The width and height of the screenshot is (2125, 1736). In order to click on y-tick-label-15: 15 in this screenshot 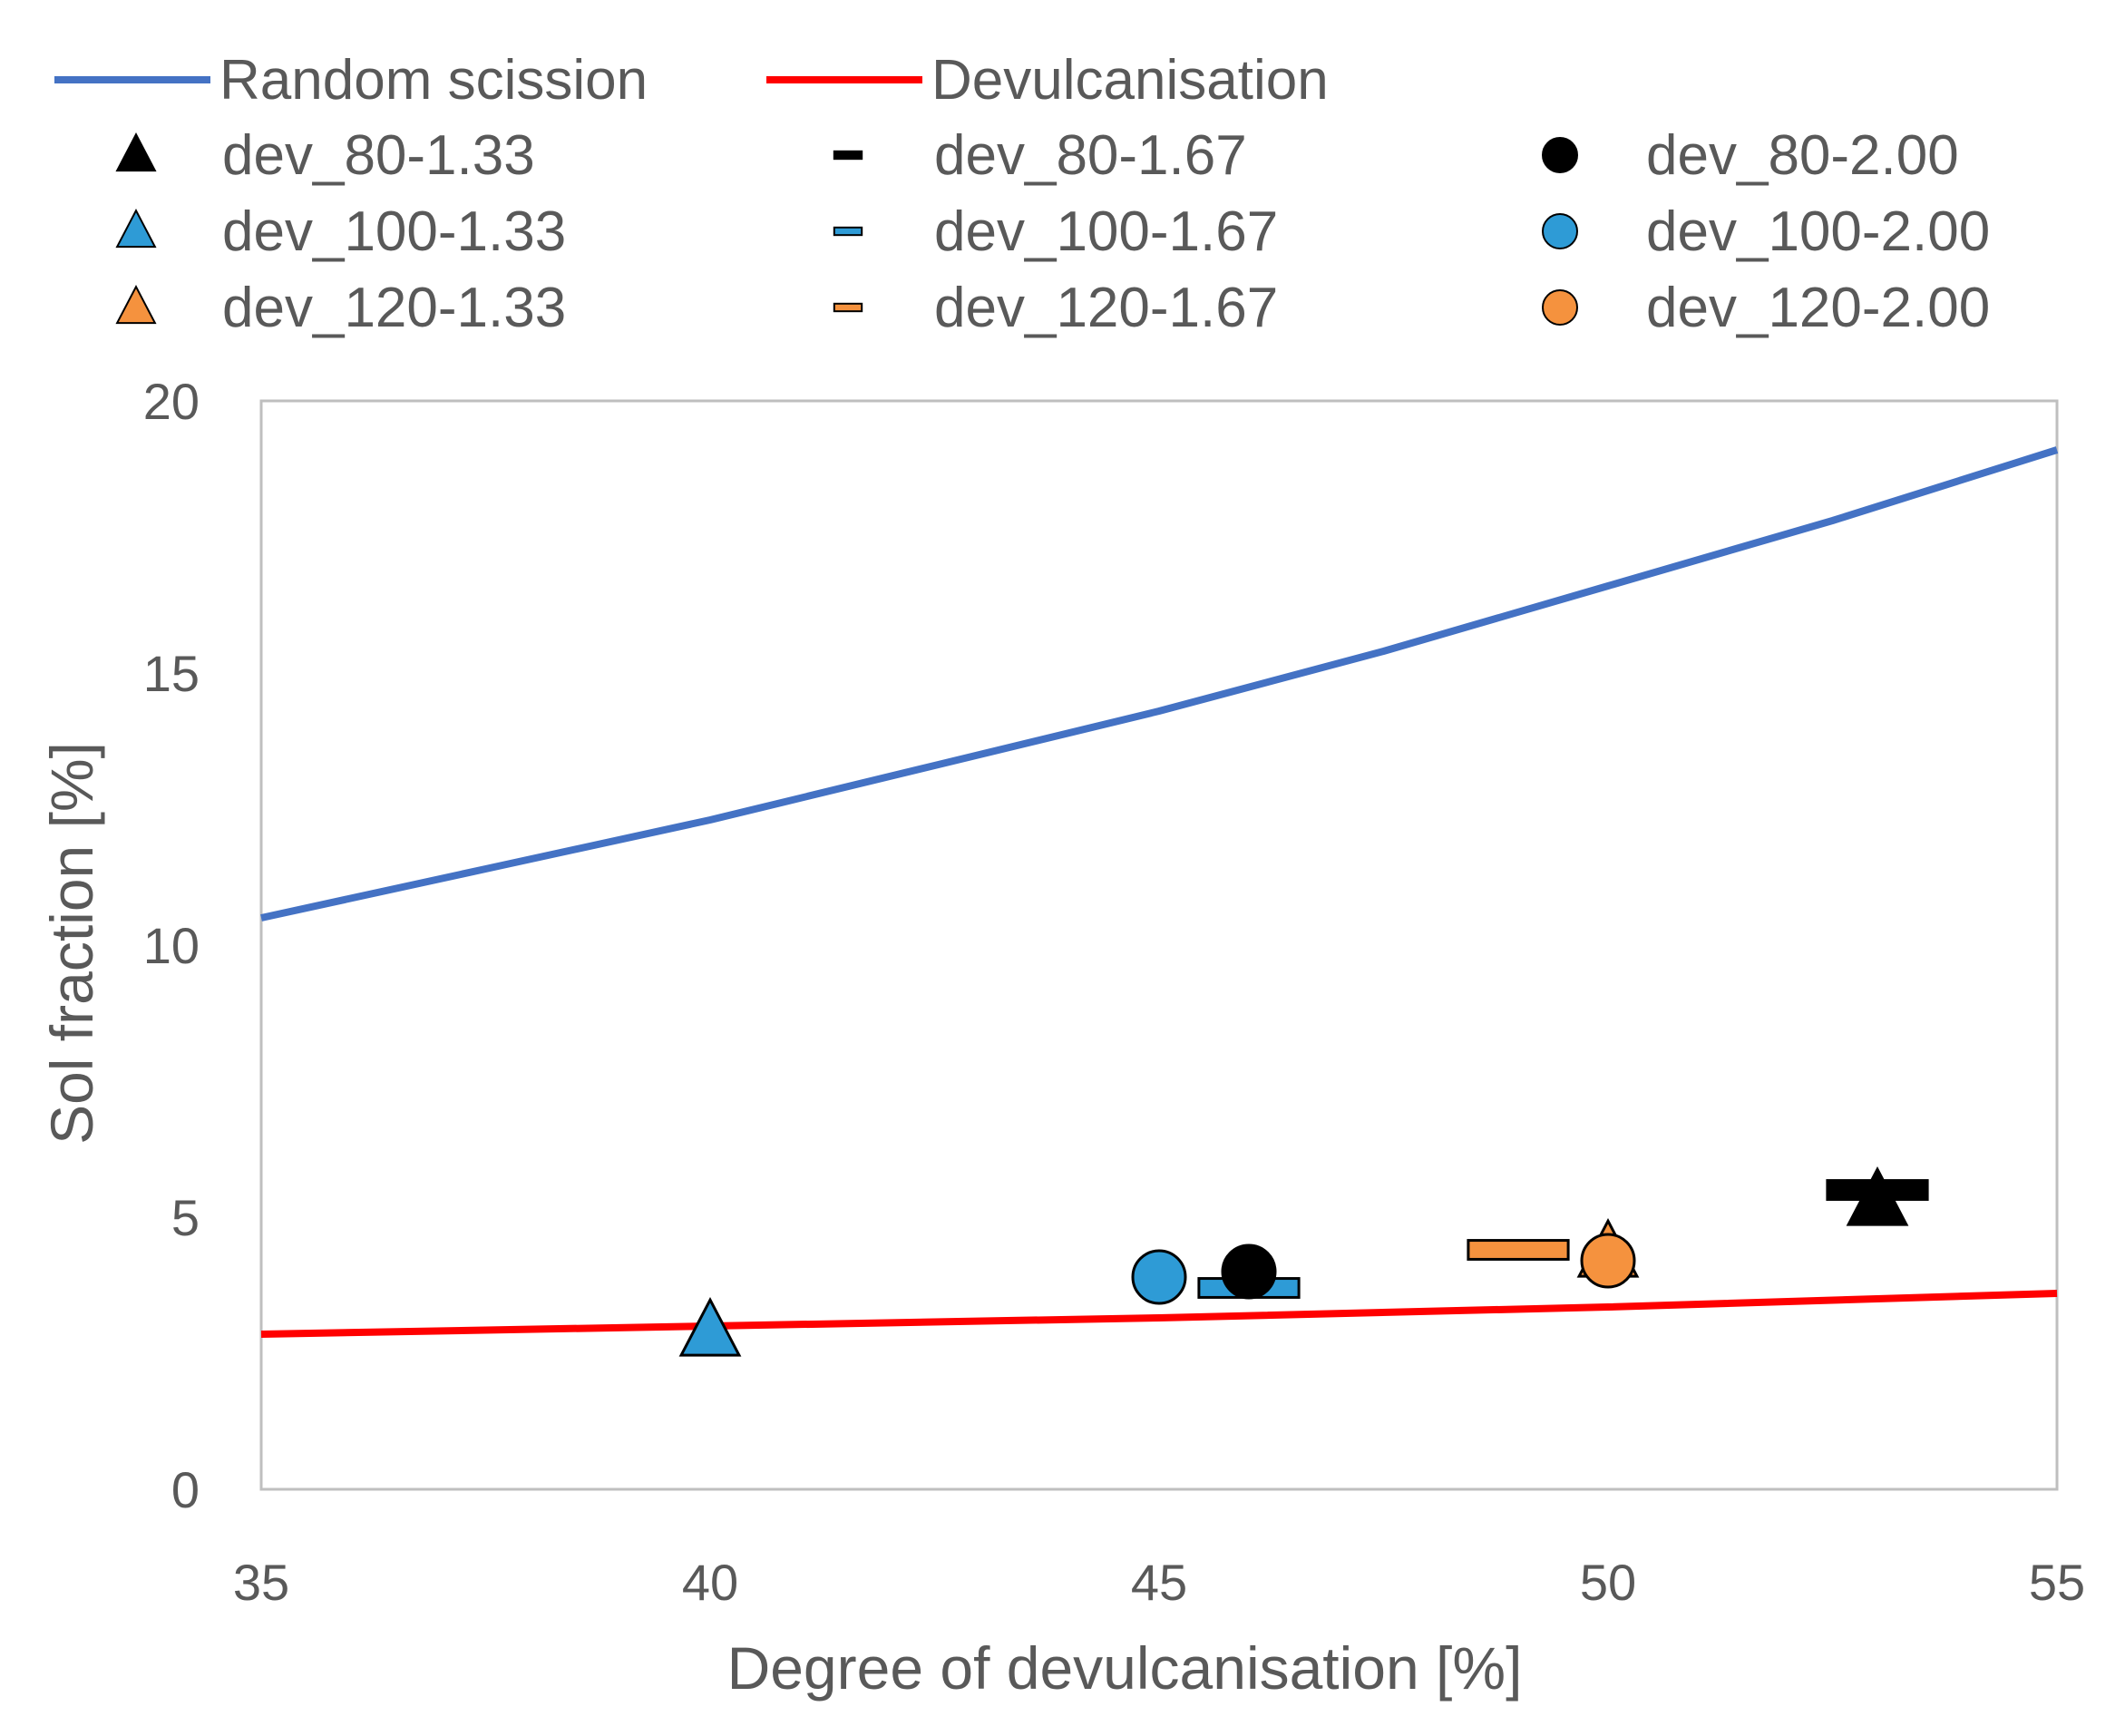, I will do `click(171, 673)`.